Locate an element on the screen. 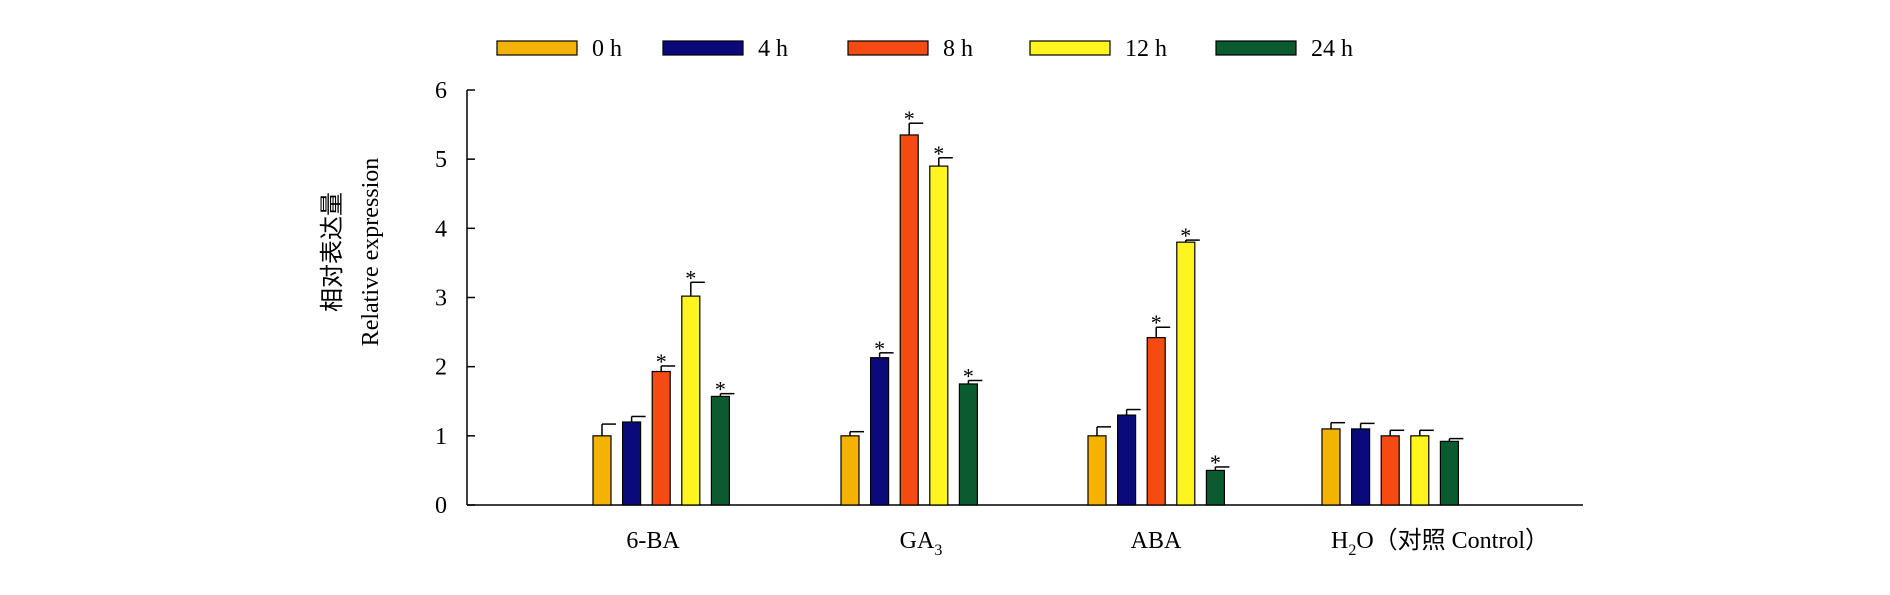 The image size is (1890, 595). category-label: 6-BA is located at coordinates (653, 541).